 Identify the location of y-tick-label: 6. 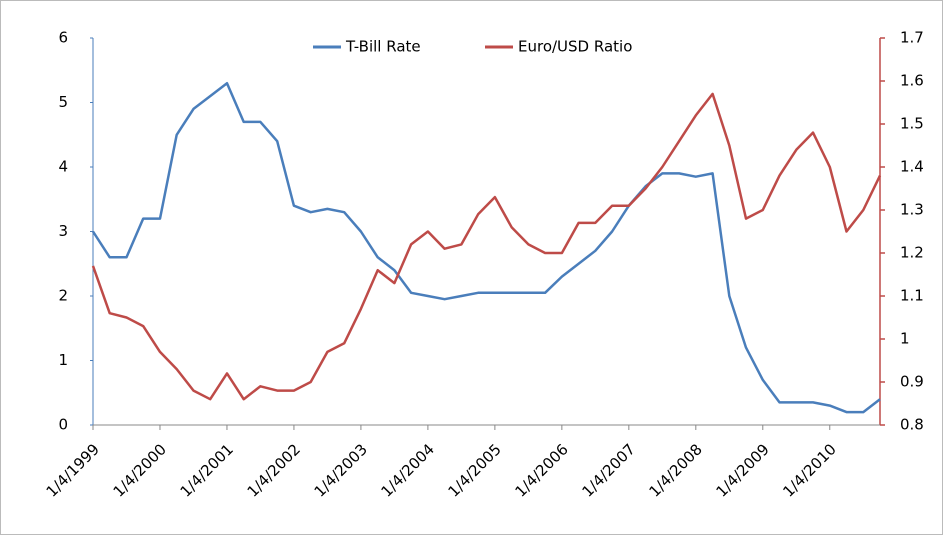
(63, 38).